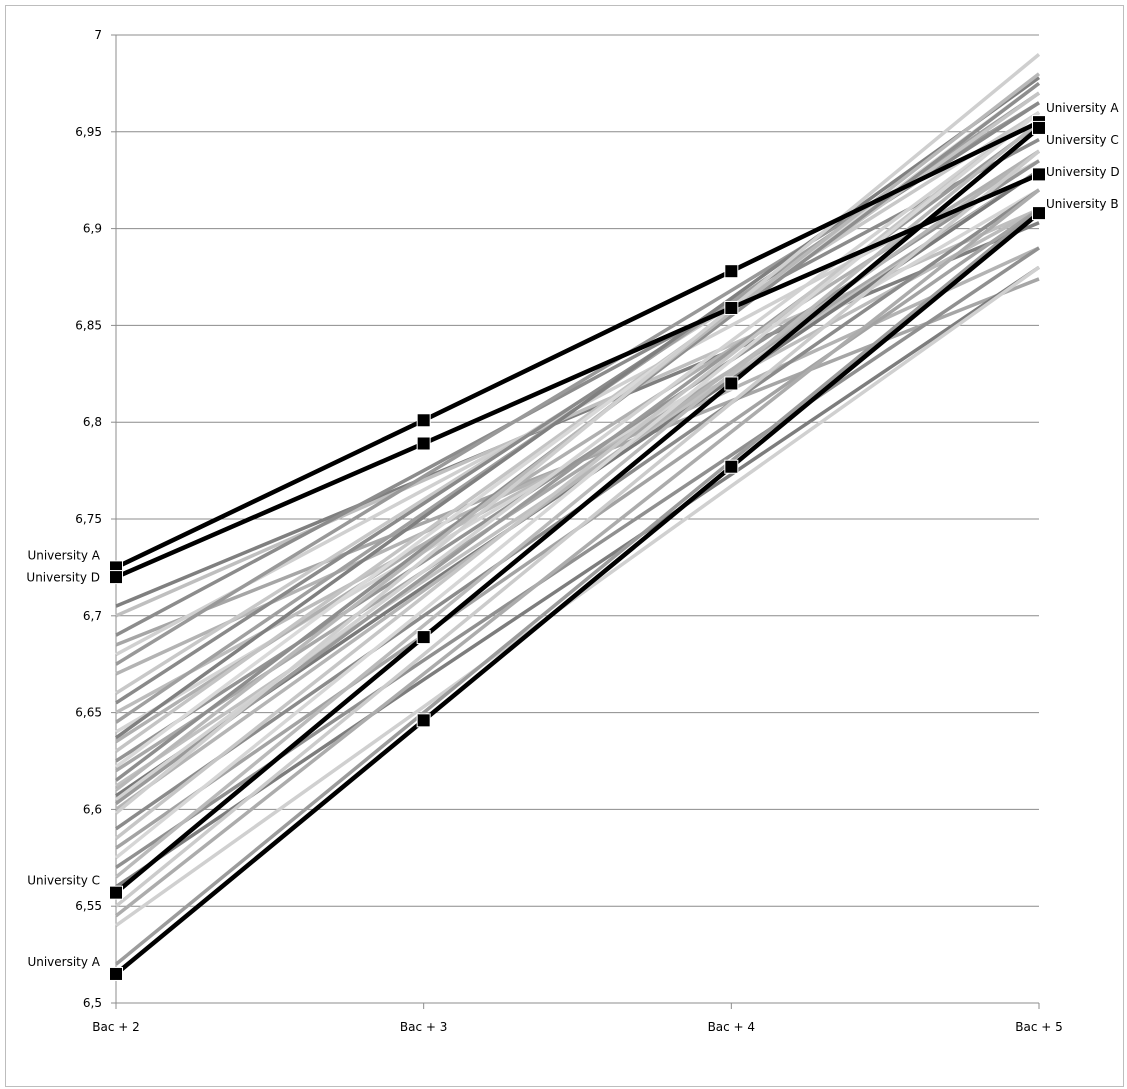  What do you see at coordinates (116, 1027) in the screenshot?
I see `x-tick-label: Bac + 2` at bounding box center [116, 1027].